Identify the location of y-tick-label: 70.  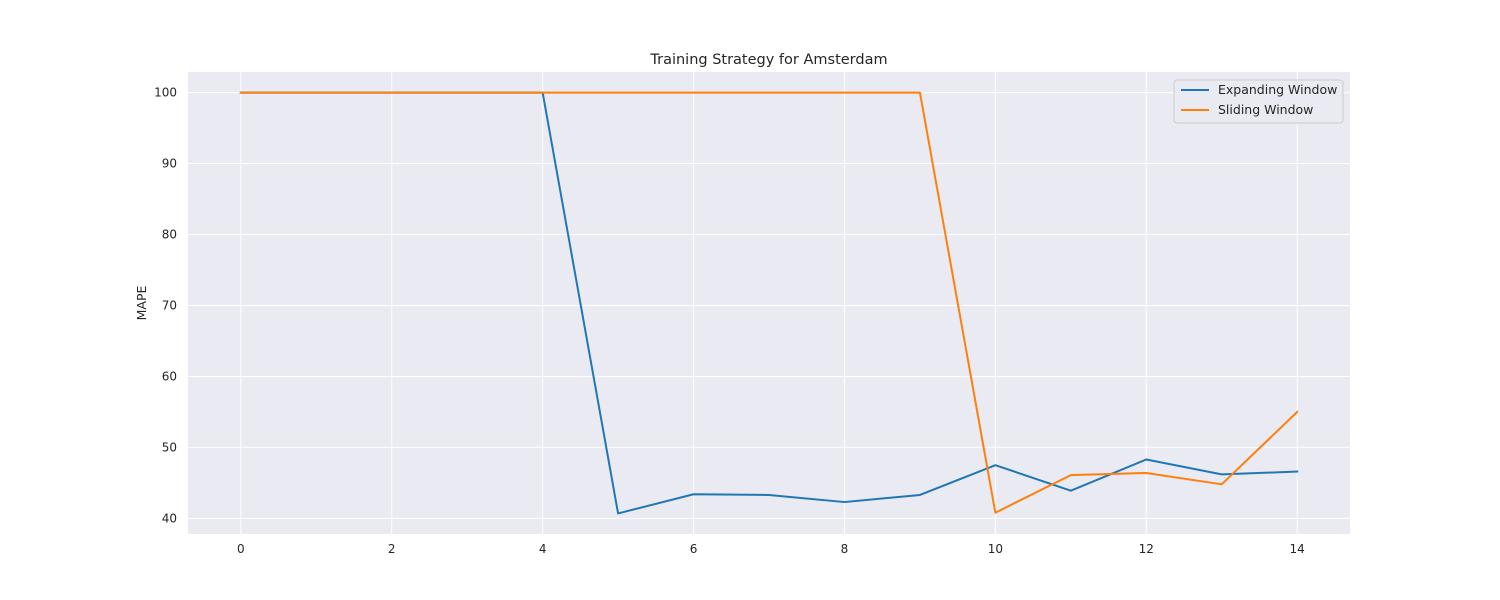
(169, 305).